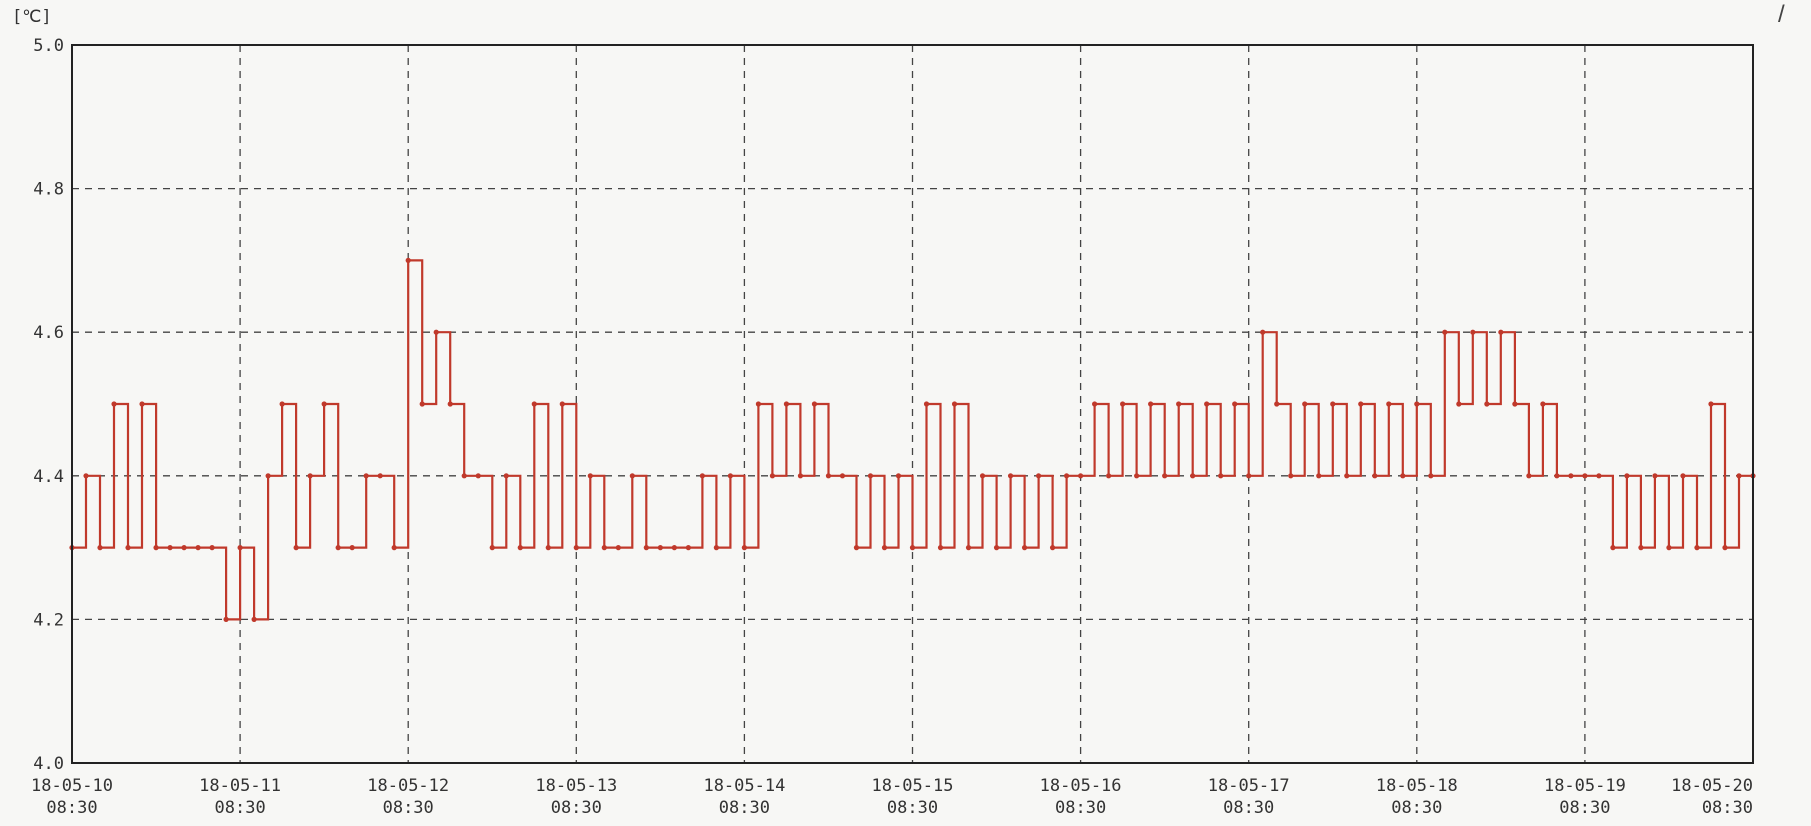 Image resolution: width=1811 pixels, height=826 pixels. I want to click on corner-pen-mark: /, so click(1781, 14).